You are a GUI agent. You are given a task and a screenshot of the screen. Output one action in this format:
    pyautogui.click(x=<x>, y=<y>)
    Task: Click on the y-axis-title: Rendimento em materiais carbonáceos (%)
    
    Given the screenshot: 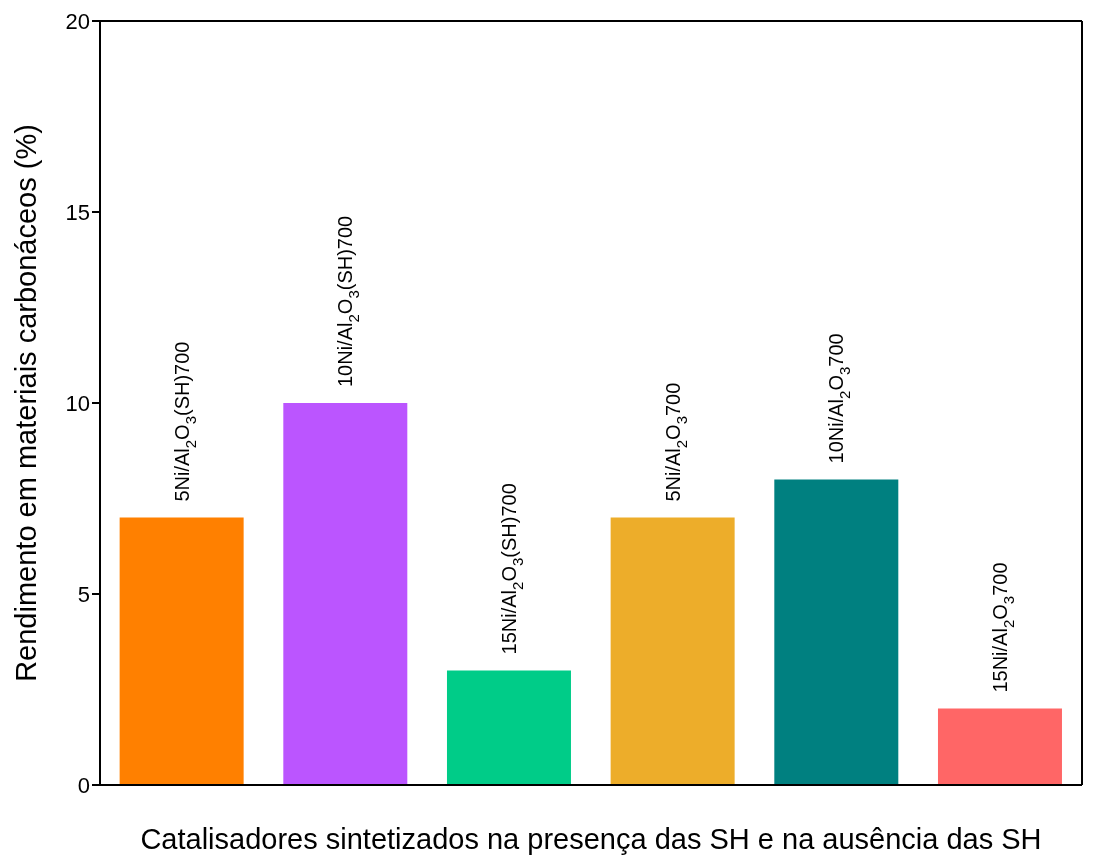 What is the action you would take?
    pyautogui.click(x=26, y=403)
    